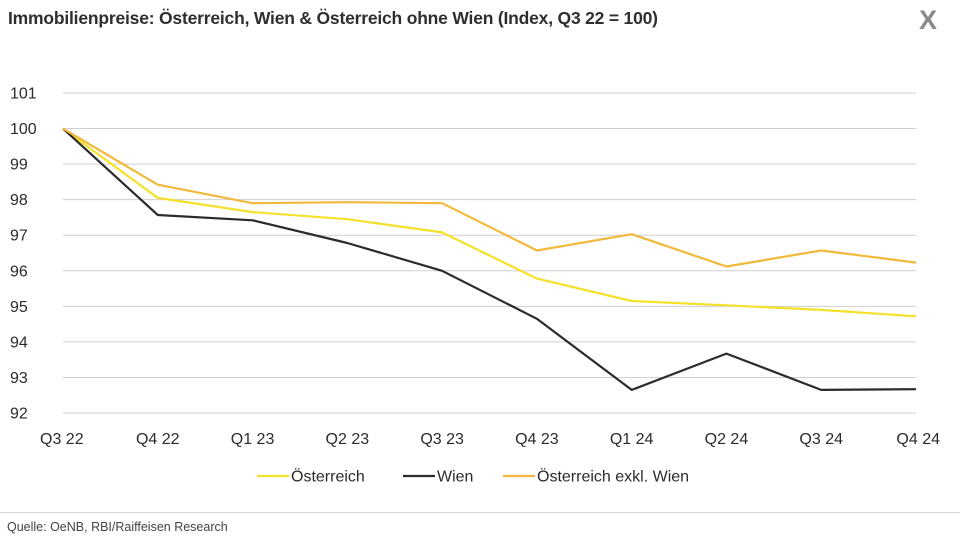 Image resolution: width=960 pixels, height=537 pixels. I want to click on close-icon: X, so click(927, 20).